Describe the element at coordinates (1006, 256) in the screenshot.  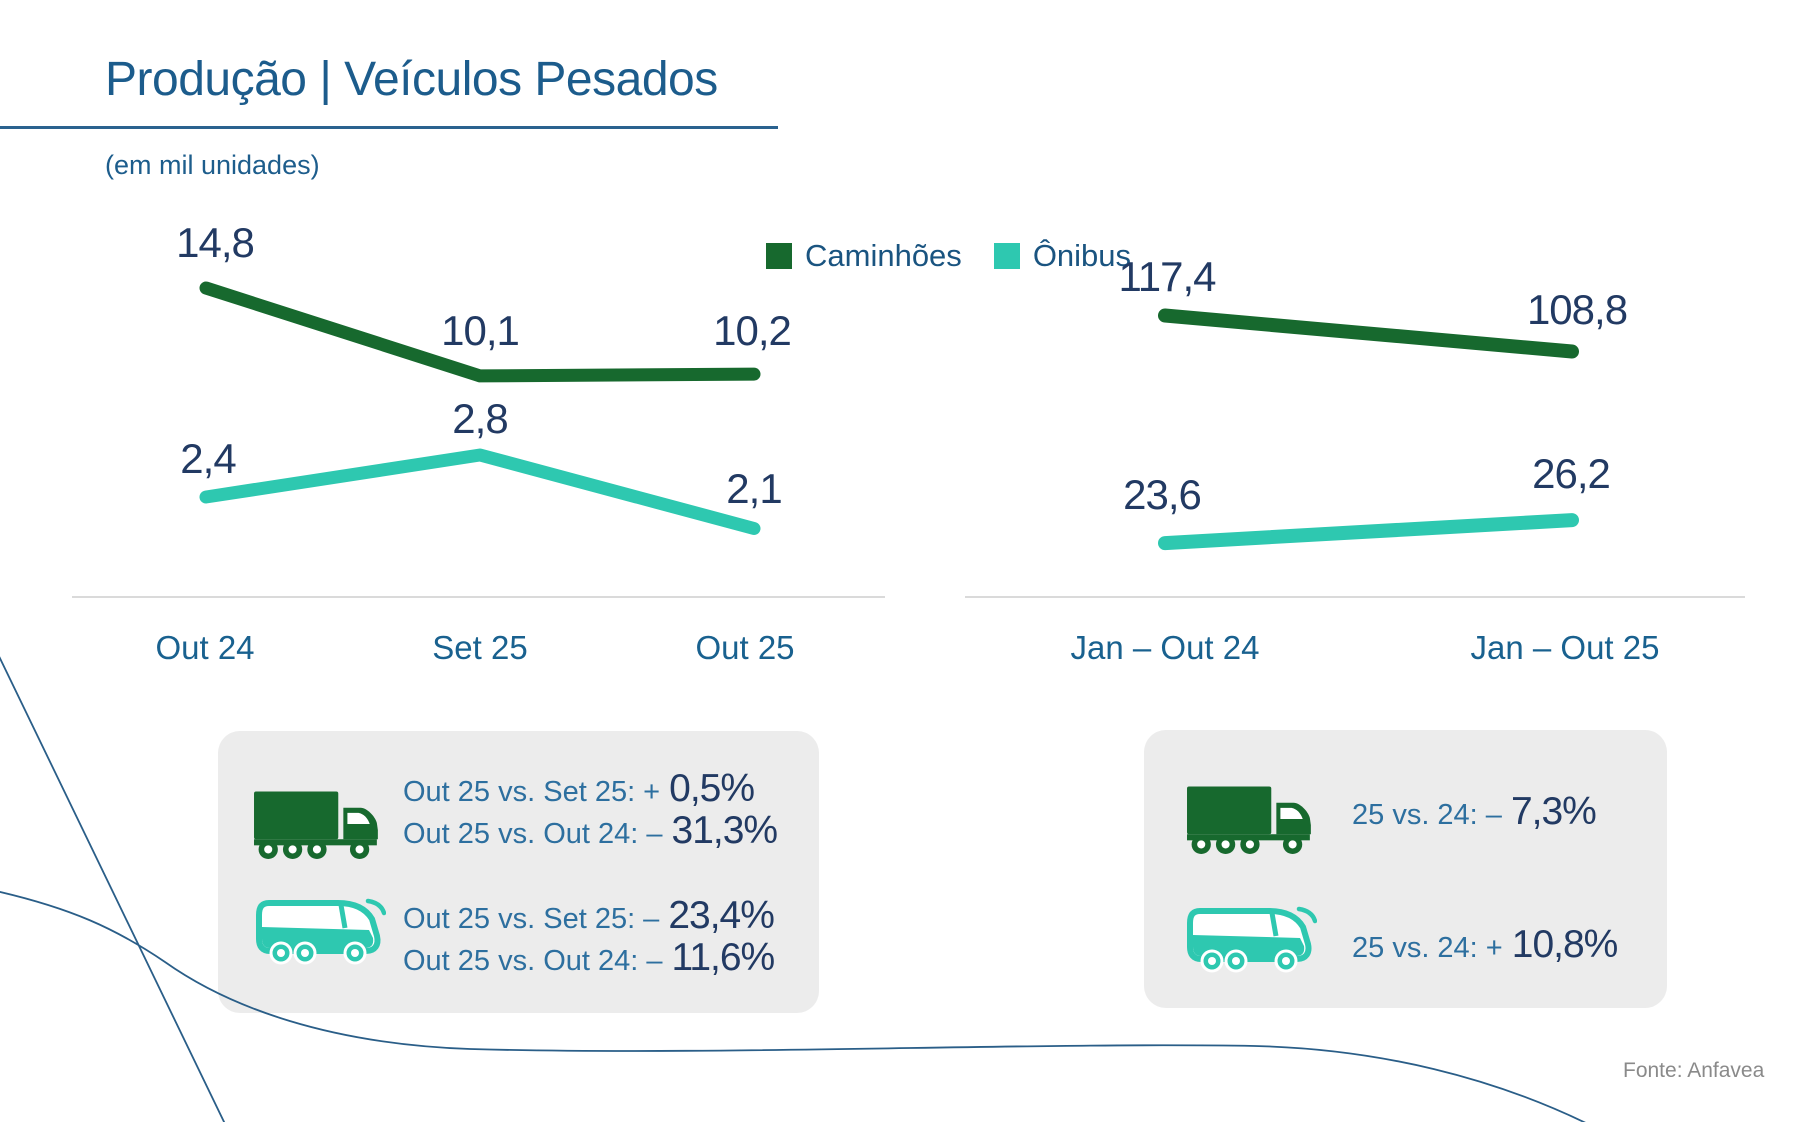
I see `bus-legend-swatch-icon` at that location.